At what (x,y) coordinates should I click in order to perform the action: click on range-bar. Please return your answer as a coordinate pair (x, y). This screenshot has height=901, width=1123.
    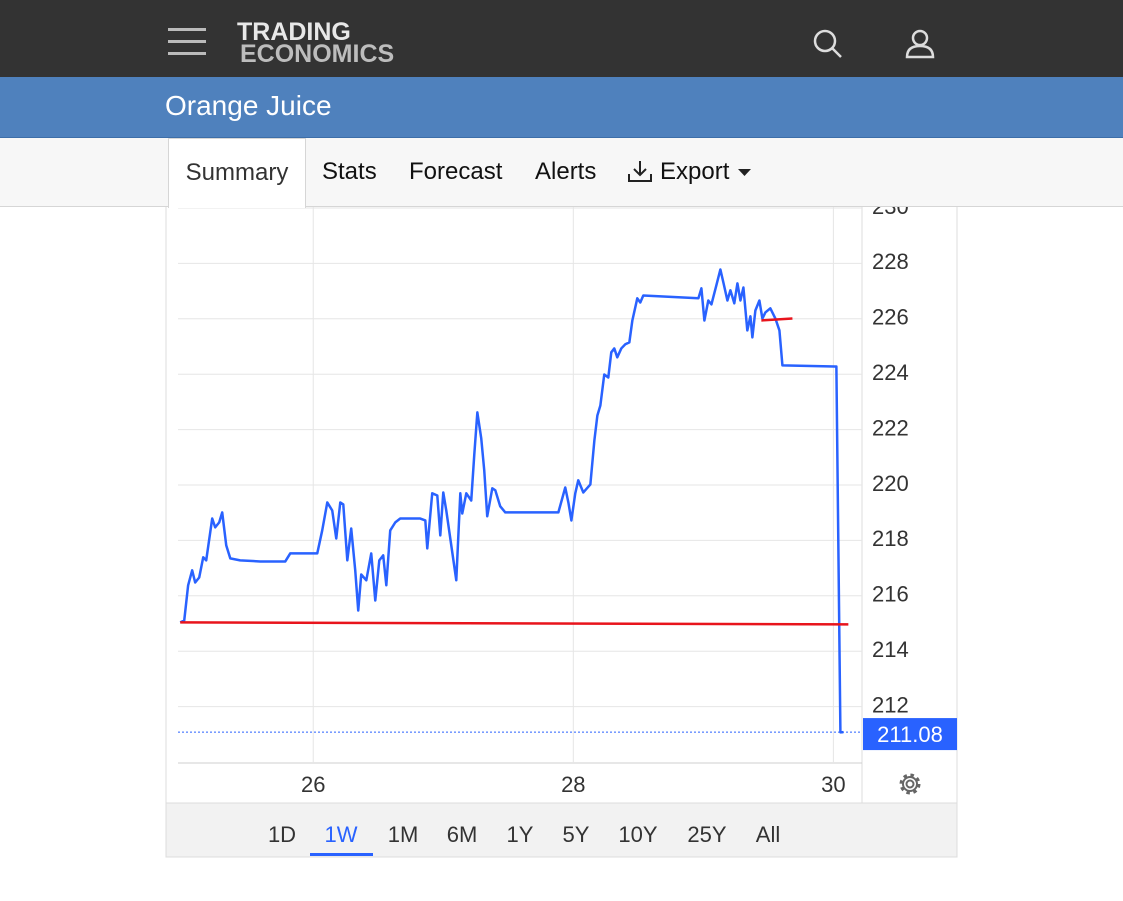
    Looking at the image, I should click on (561, 830).